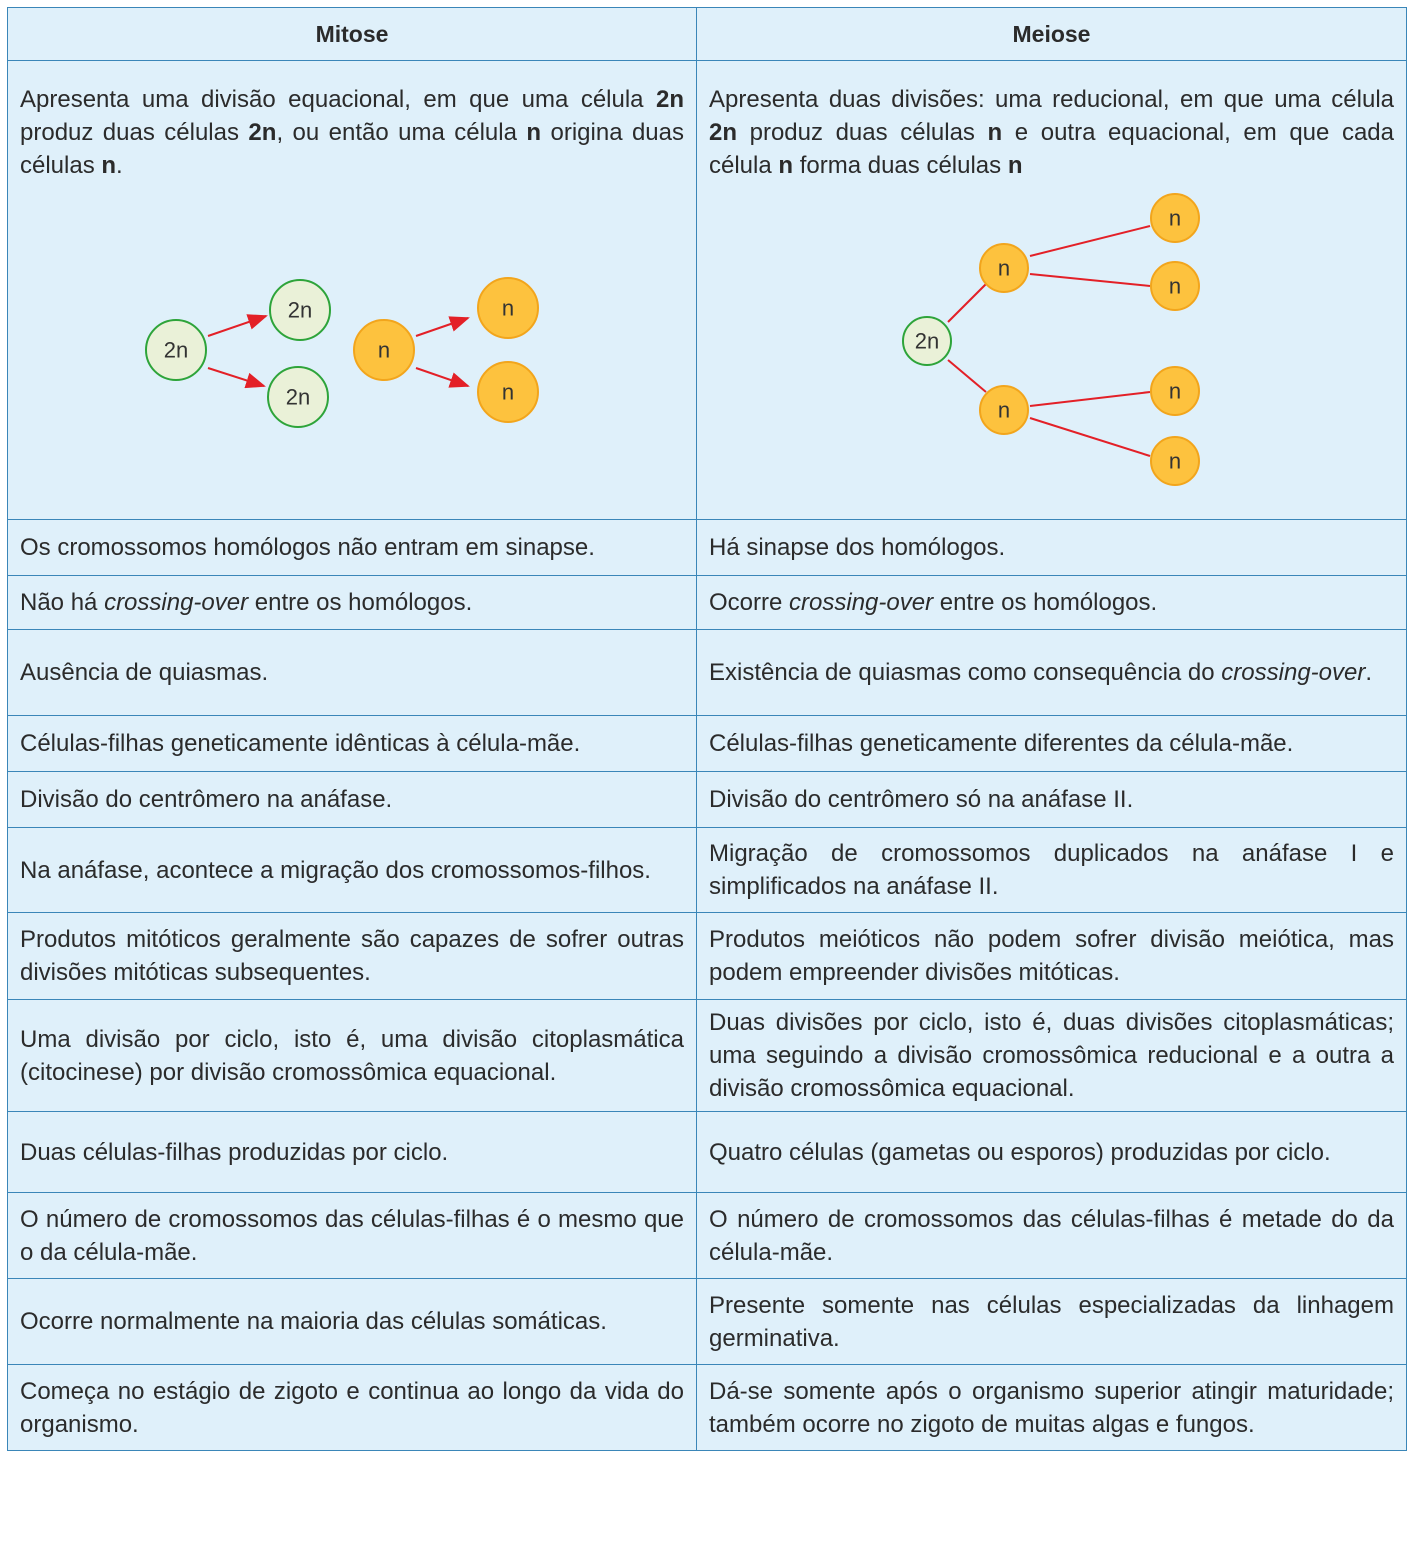 This screenshot has width=1413, height=1558. What do you see at coordinates (352, 799) in the screenshot?
I see `table-cell: Divisão do centrômero na anáfase.` at bounding box center [352, 799].